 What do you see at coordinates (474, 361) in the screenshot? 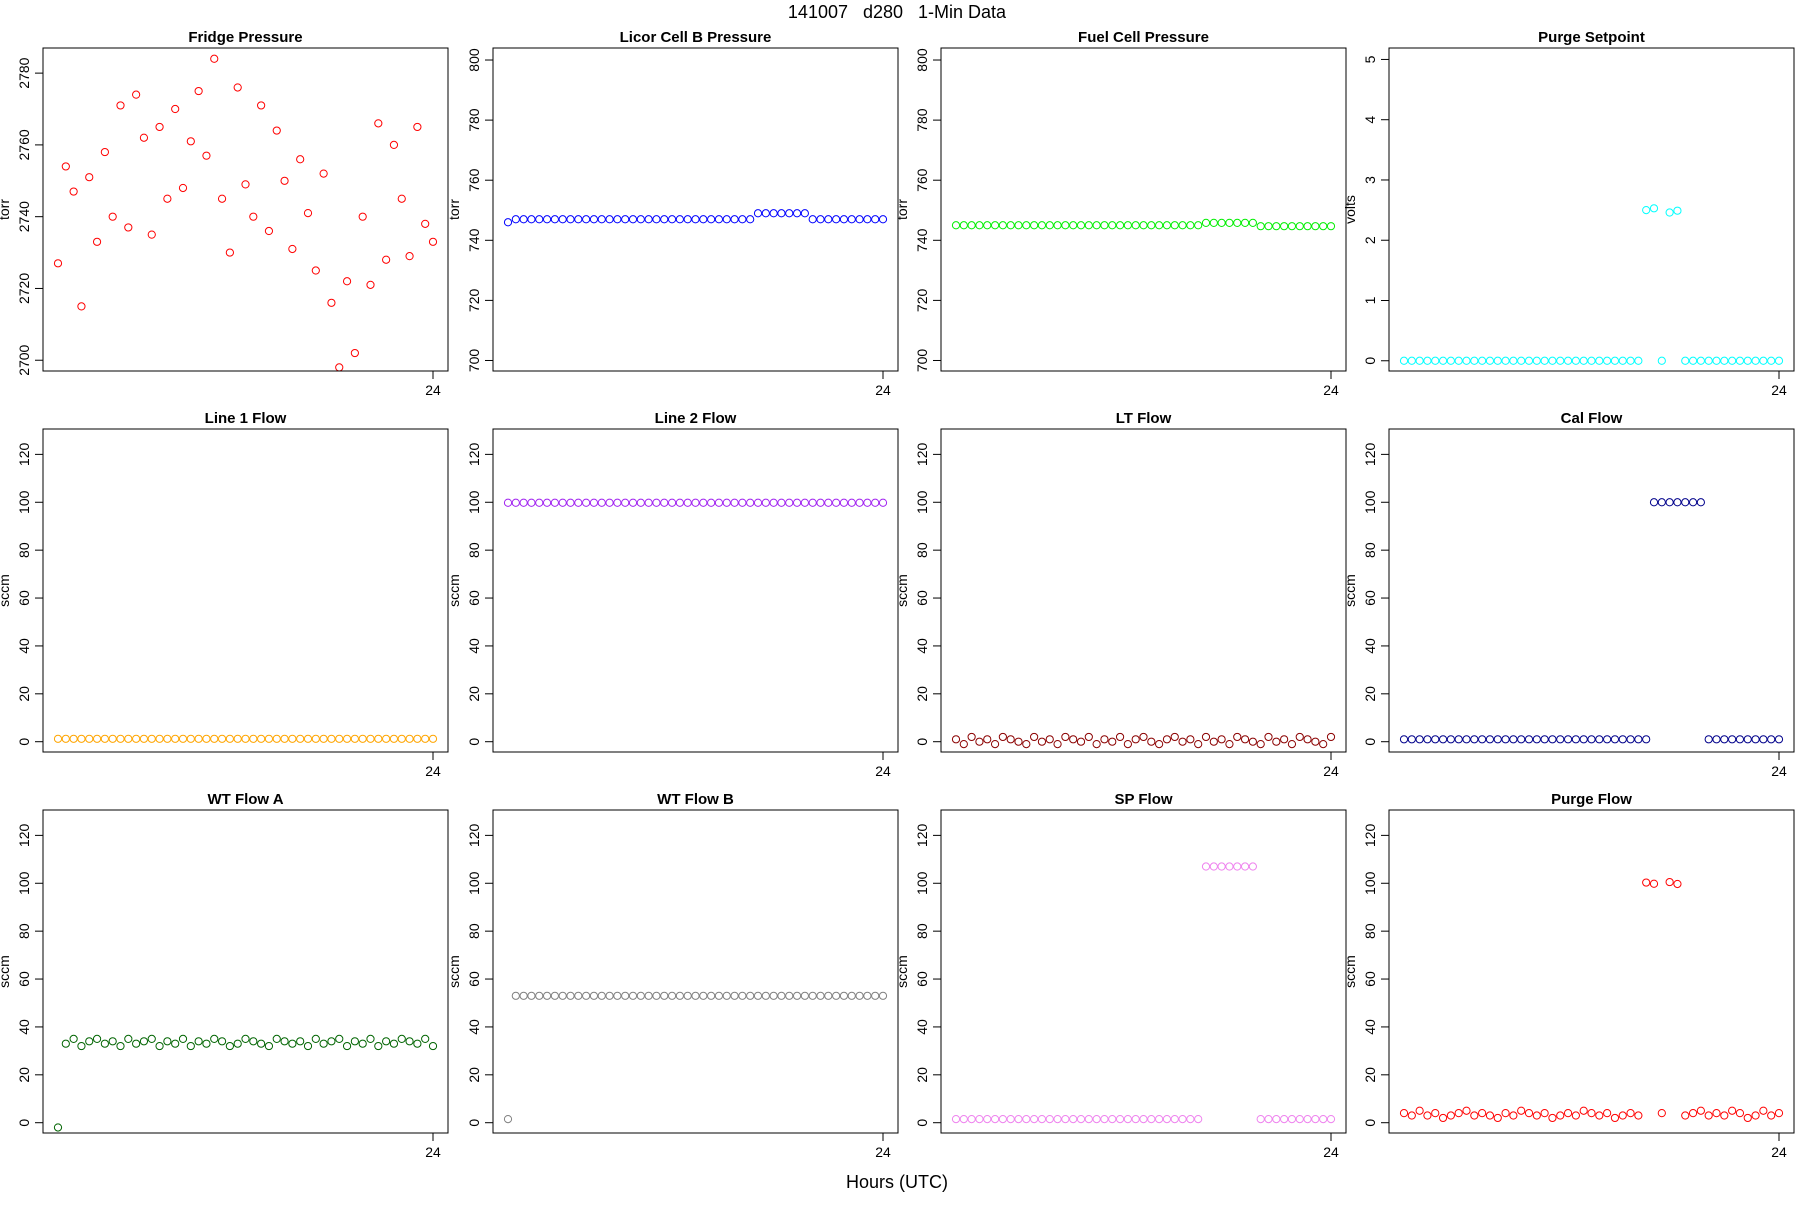
I see `y-tick-label: 700` at bounding box center [474, 361].